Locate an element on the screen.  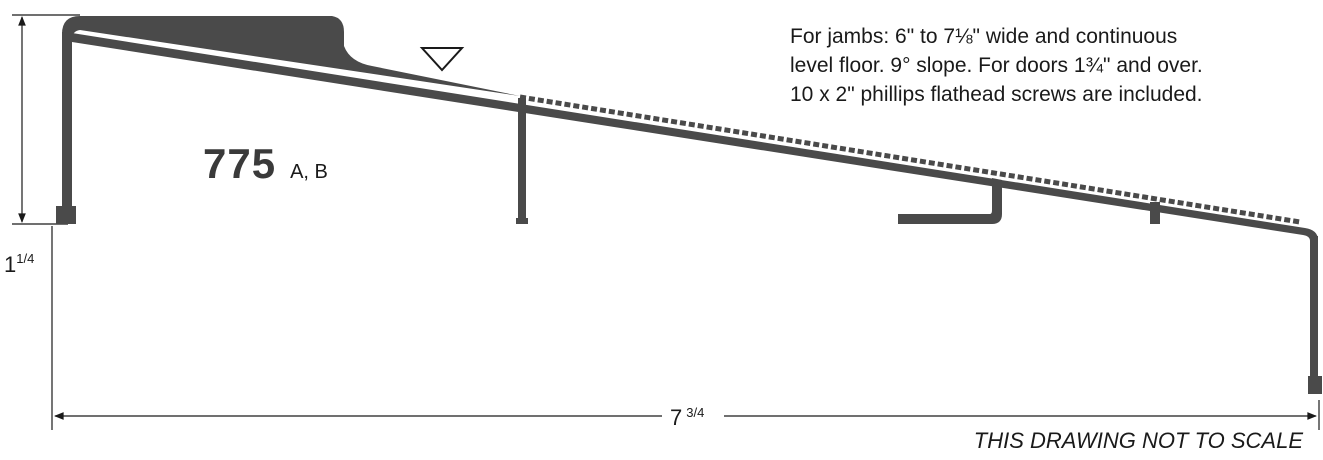
model-number: 775 is located at coordinates (240, 163).